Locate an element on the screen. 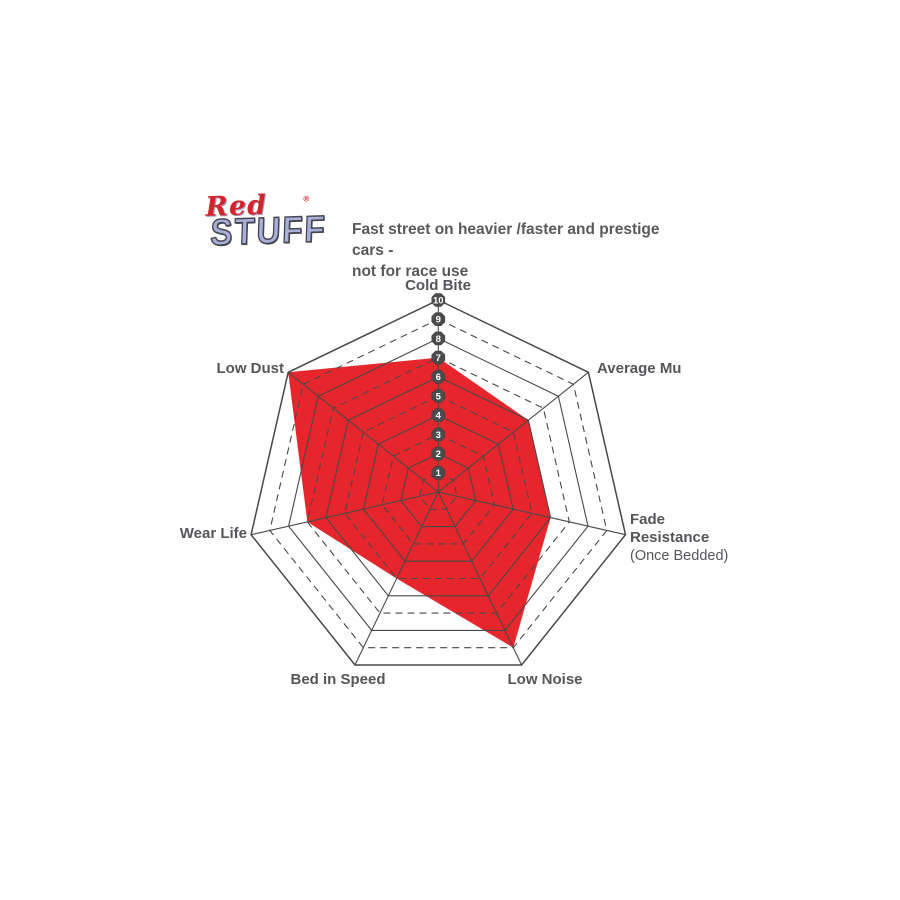 This screenshot has width=900, height=900. scale-badge-6: 6 is located at coordinates (438, 376).